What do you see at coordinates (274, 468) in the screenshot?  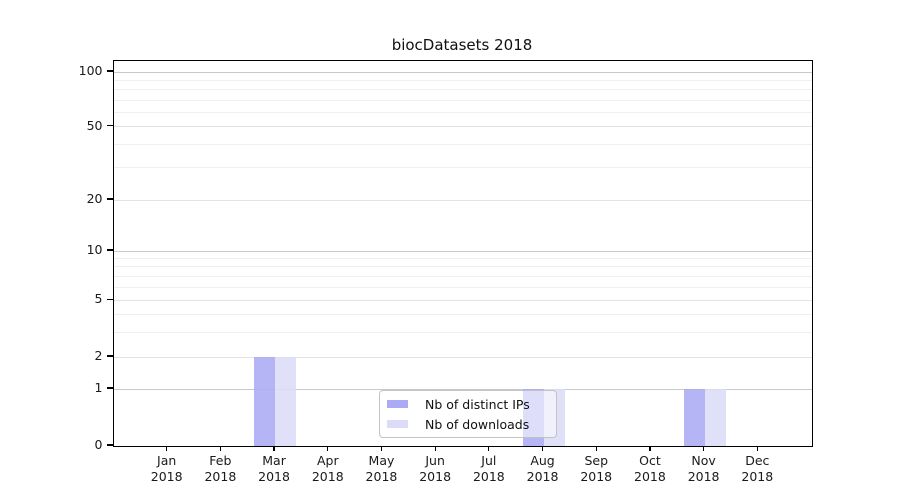 I see `x-tick-label-mar: Mar 2018` at bounding box center [274, 468].